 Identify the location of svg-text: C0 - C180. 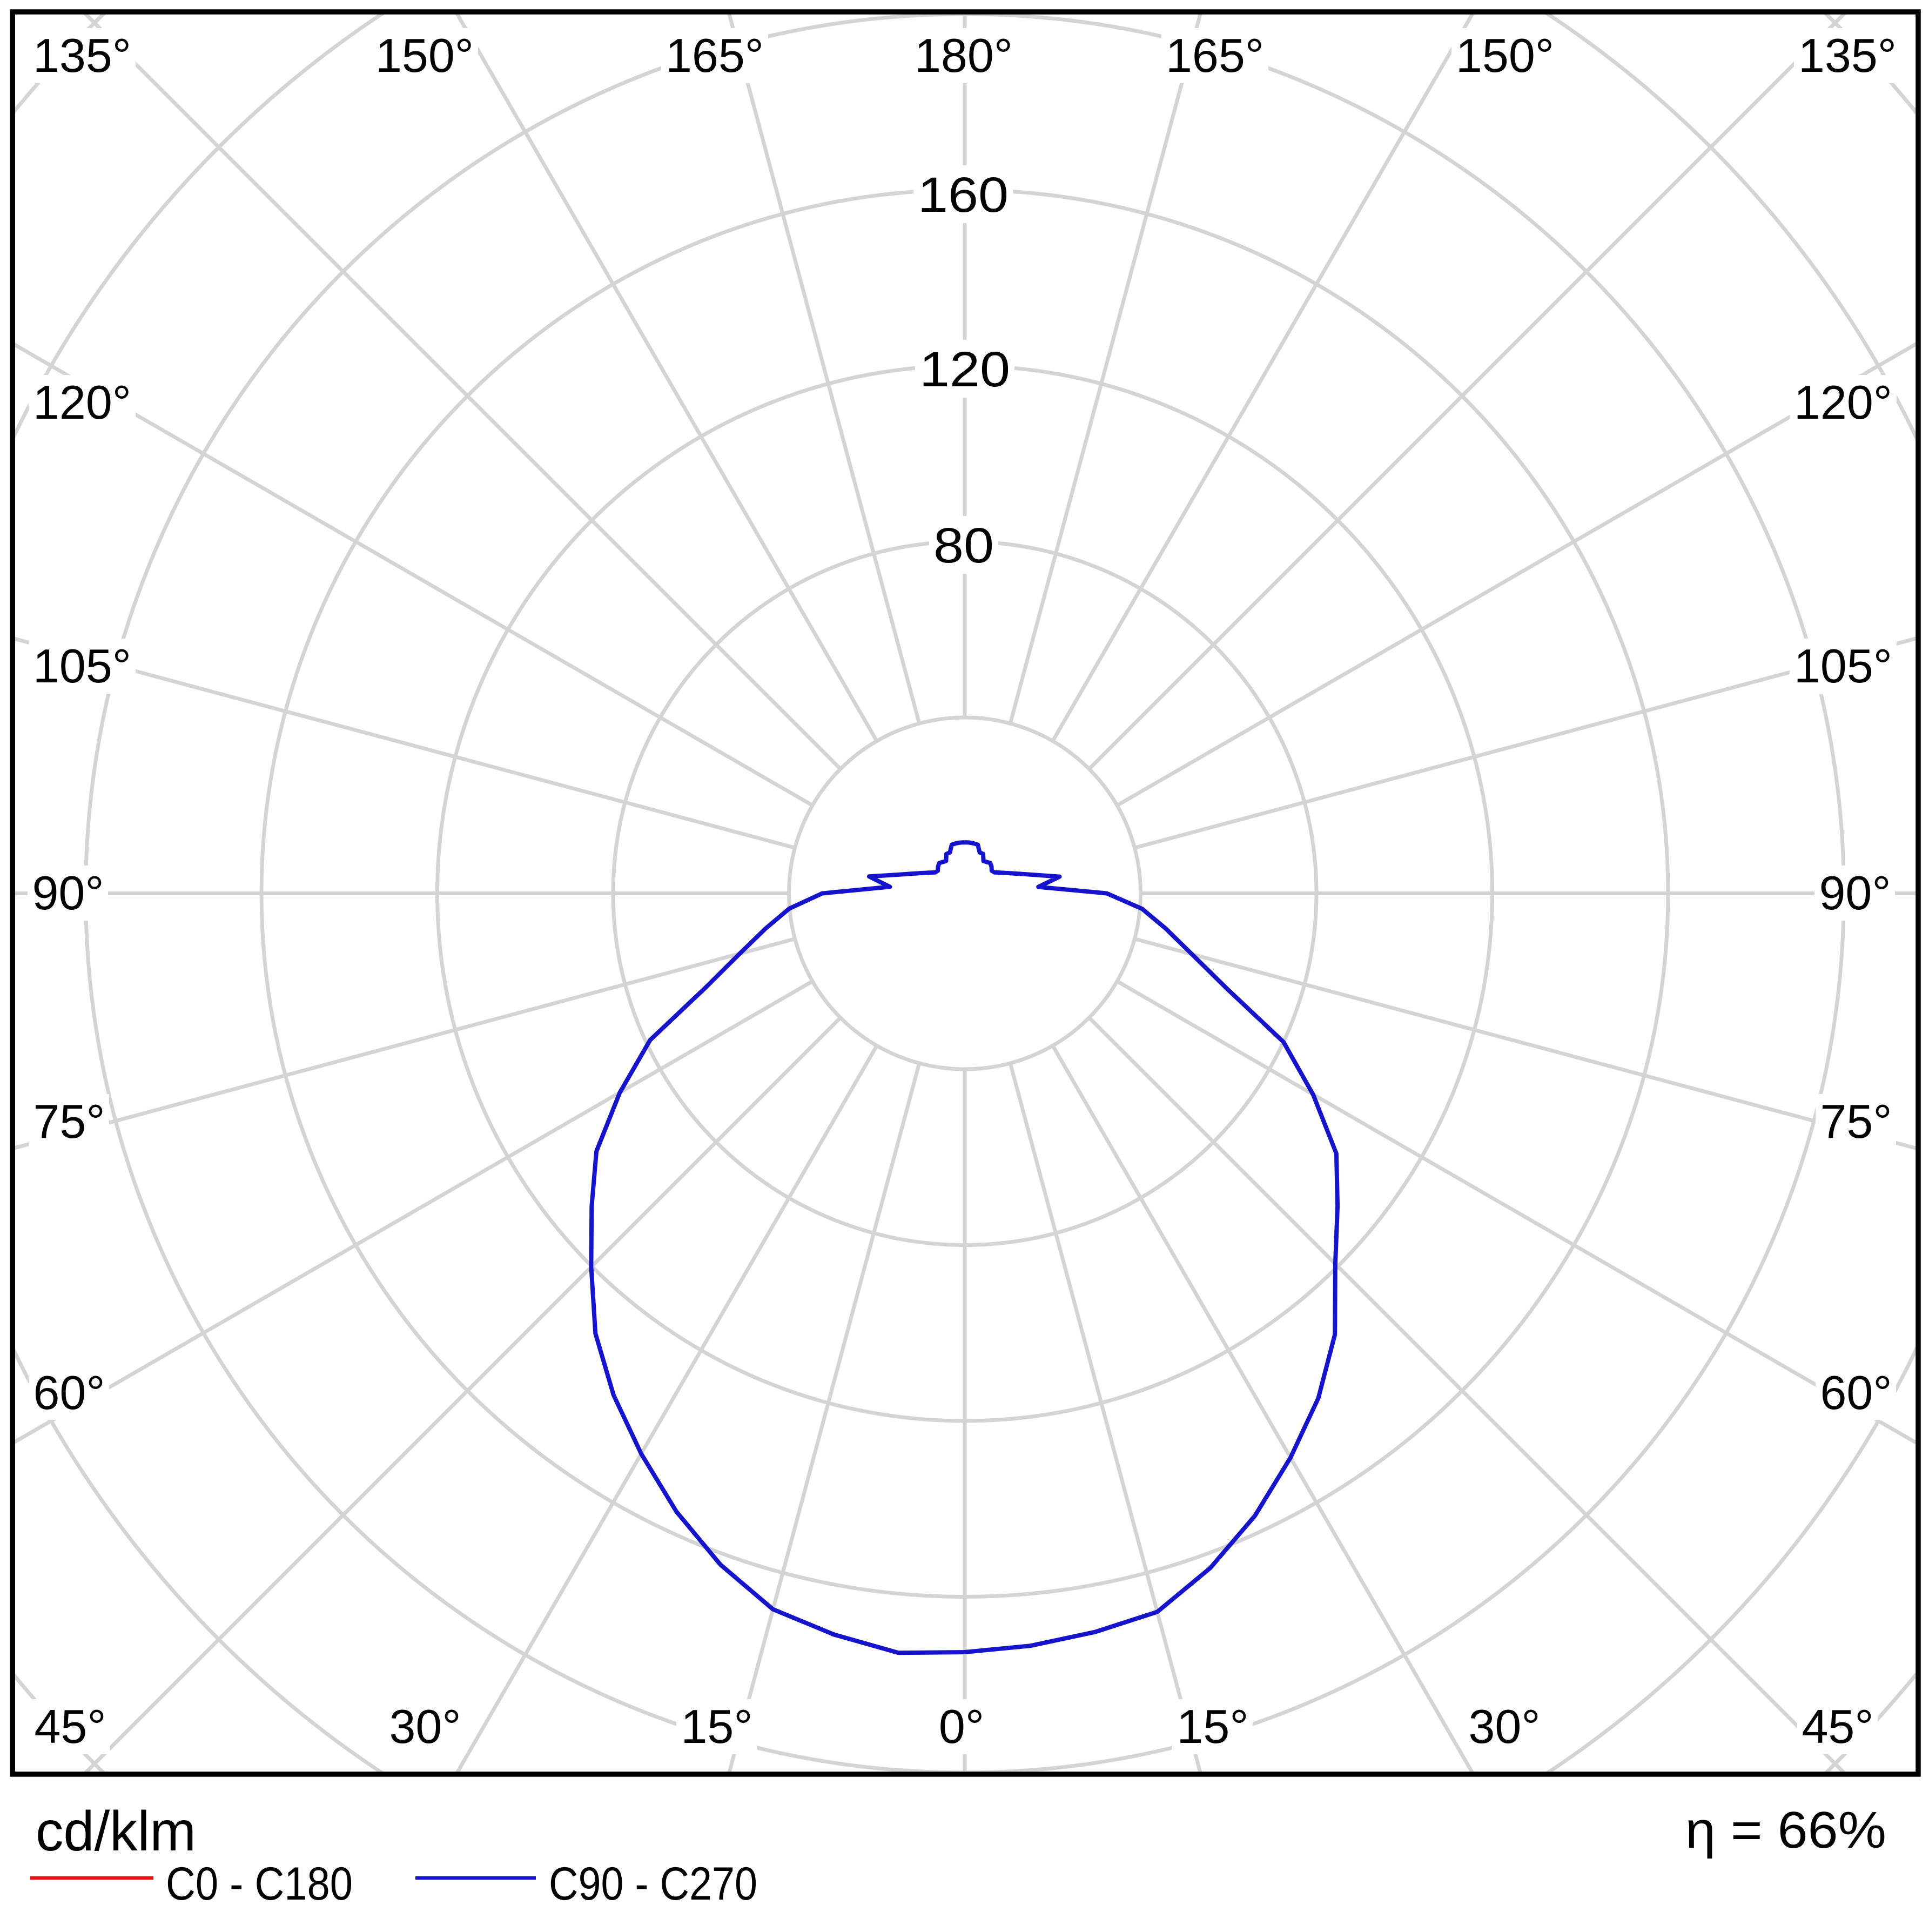
(260, 1884).